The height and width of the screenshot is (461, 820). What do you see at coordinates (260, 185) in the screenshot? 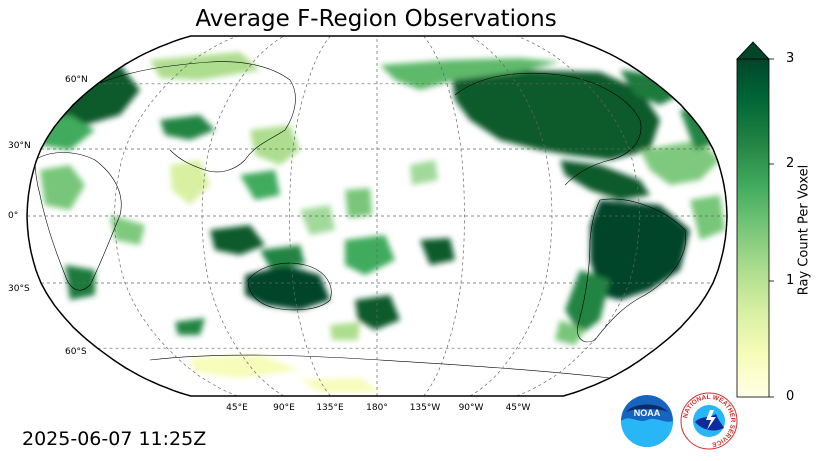
I see `region-southeast-asia` at bounding box center [260, 185].